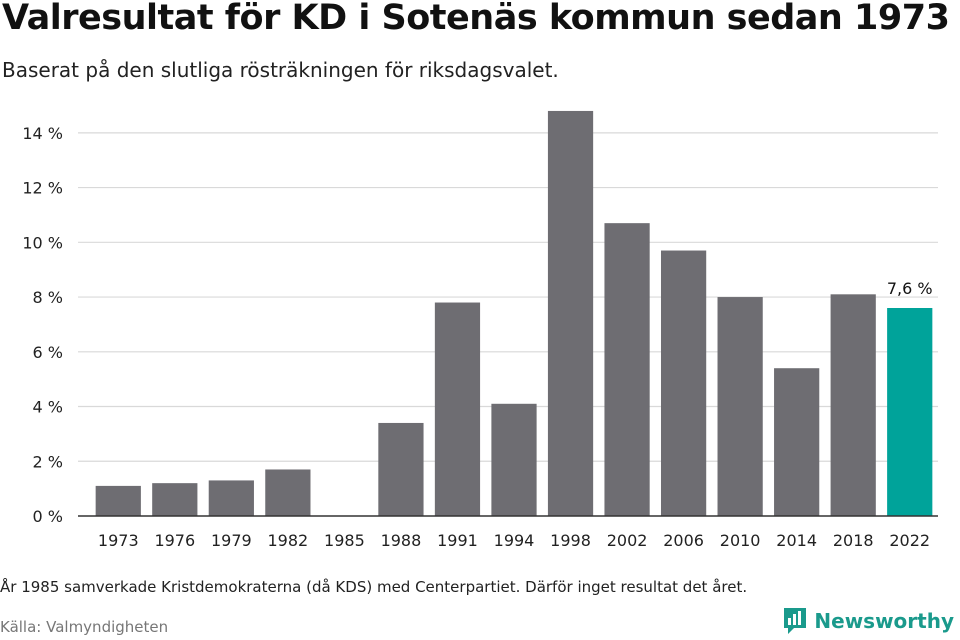 The image size is (960, 640). I want to click on x-tick-label: 1998, so click(570, 540).